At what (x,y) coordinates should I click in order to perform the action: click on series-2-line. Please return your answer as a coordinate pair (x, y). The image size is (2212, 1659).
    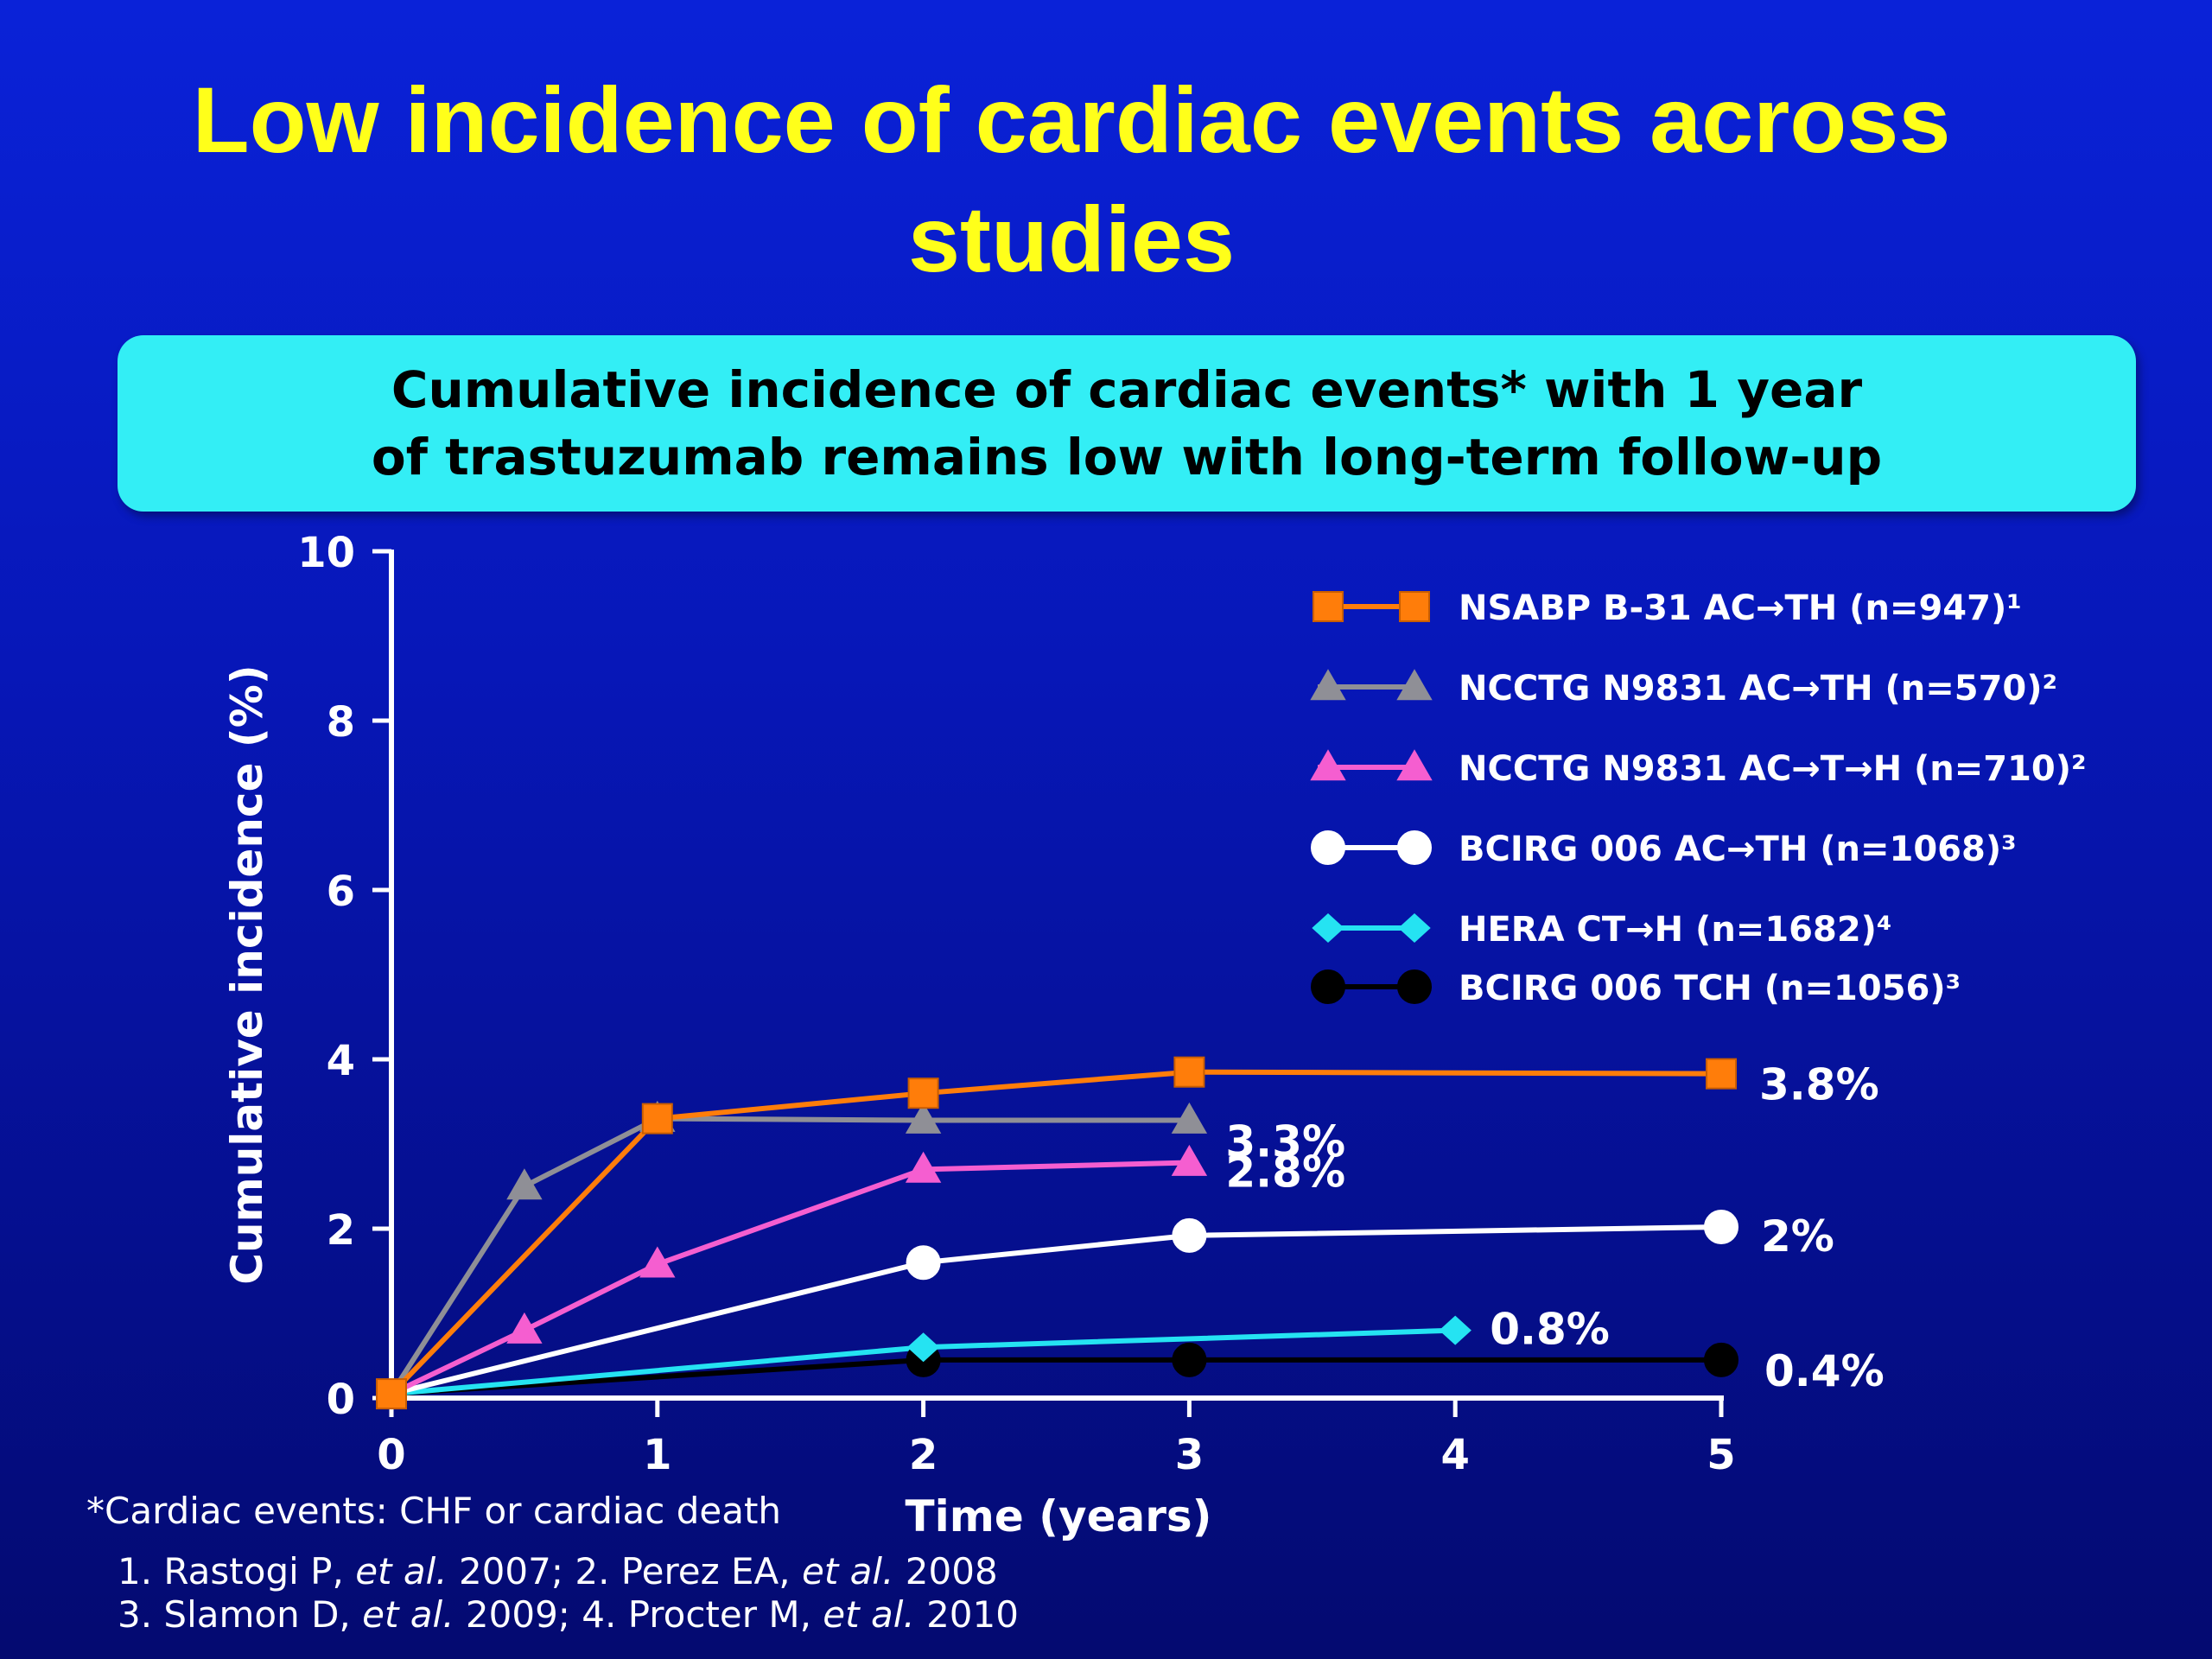
    Looking at the image, I should click on (789, 1255).